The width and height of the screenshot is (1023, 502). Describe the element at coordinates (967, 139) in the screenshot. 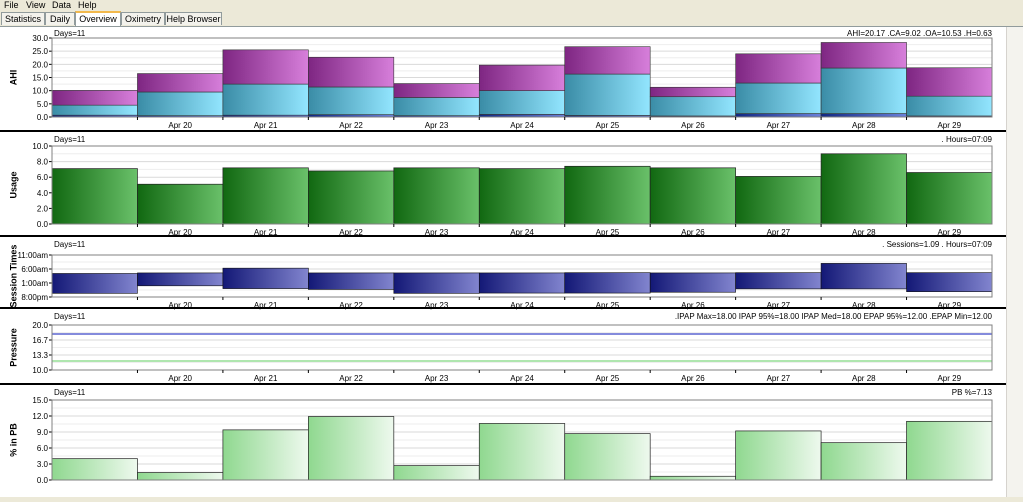

I see `chart-summary: . Hours=07:09` at that location.